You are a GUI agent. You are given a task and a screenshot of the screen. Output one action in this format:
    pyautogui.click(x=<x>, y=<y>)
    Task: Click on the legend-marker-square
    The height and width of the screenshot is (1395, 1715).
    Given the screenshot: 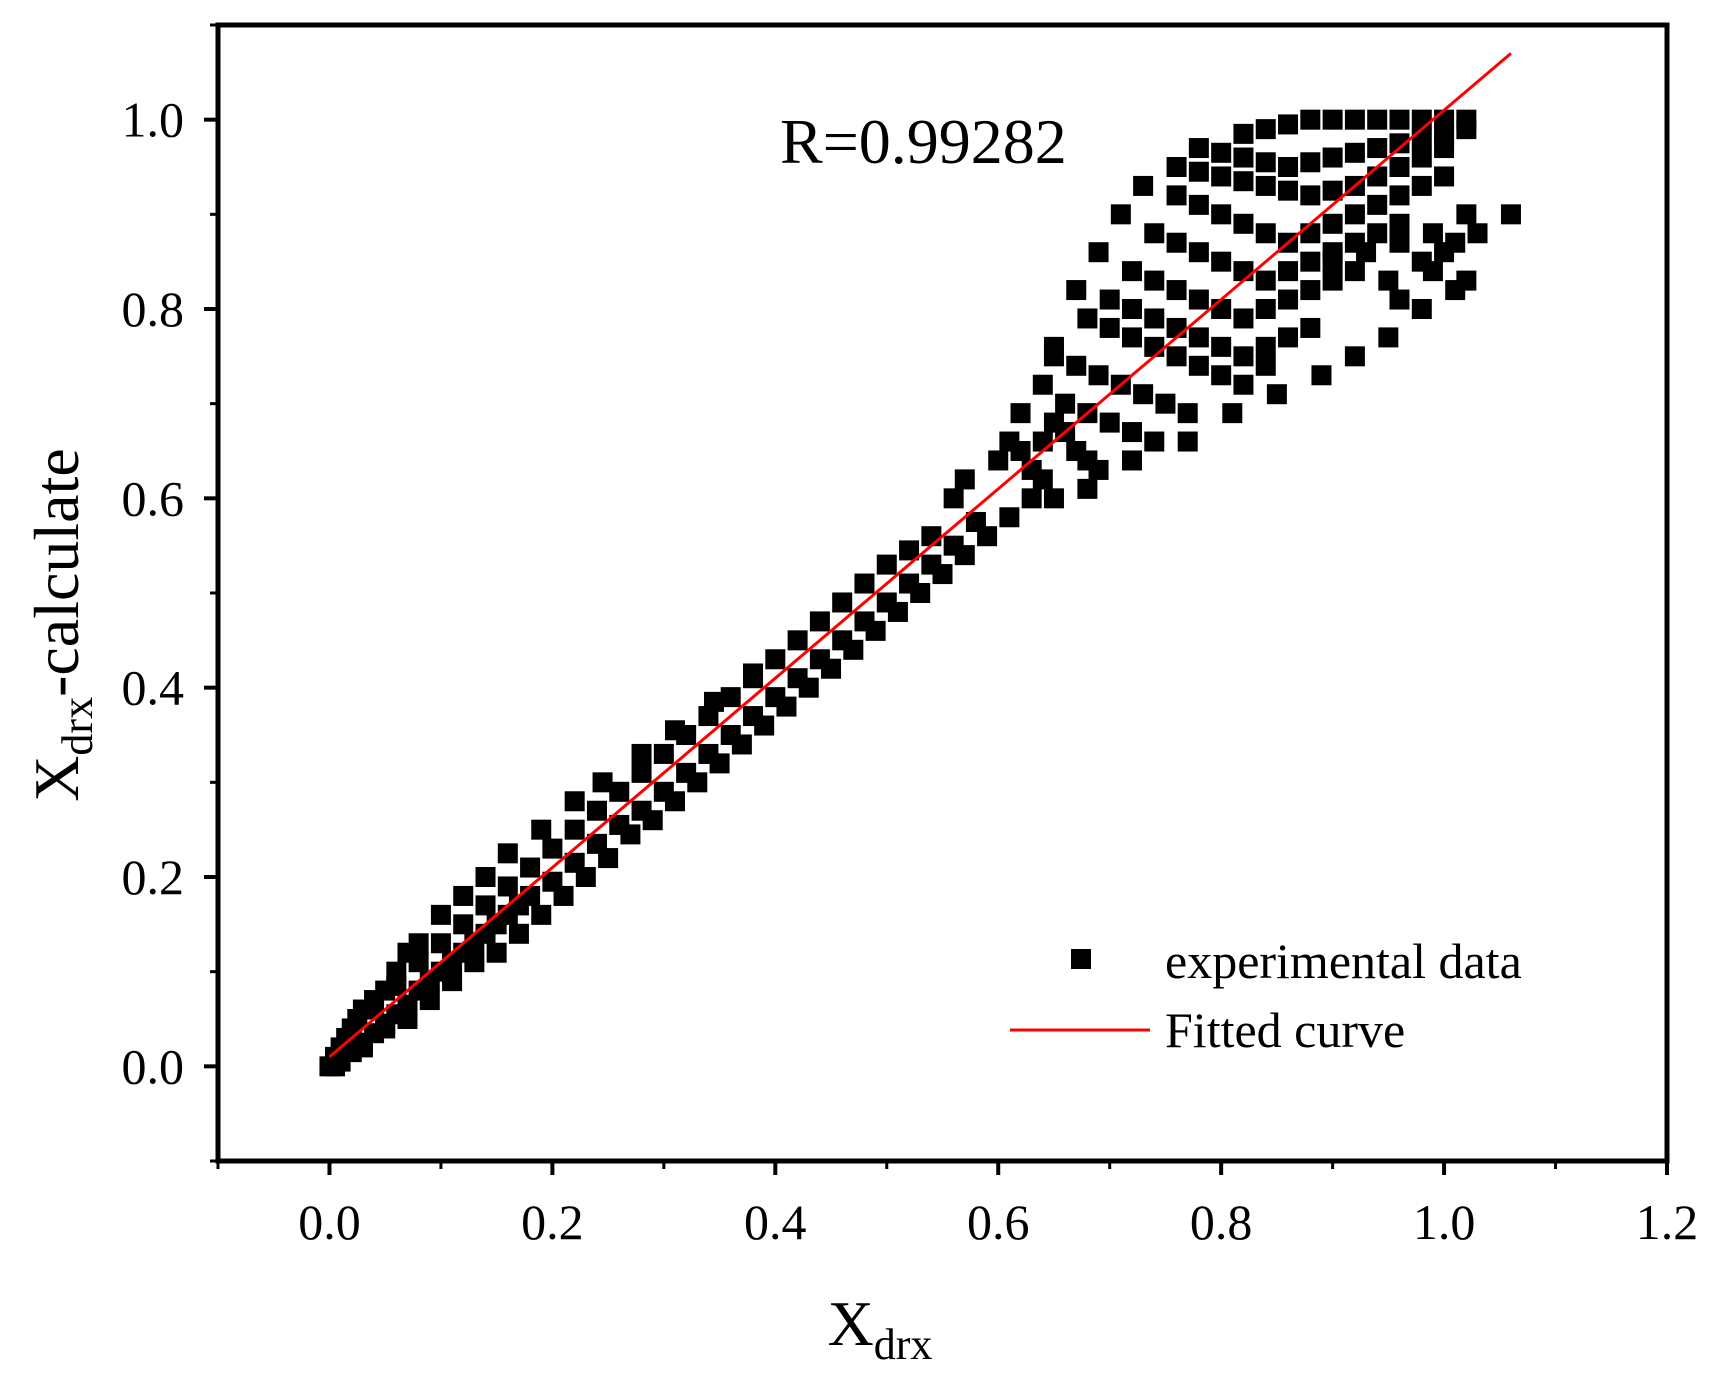 What is the action you would take?
    pyautogui.click(x=1081, y=959)
    